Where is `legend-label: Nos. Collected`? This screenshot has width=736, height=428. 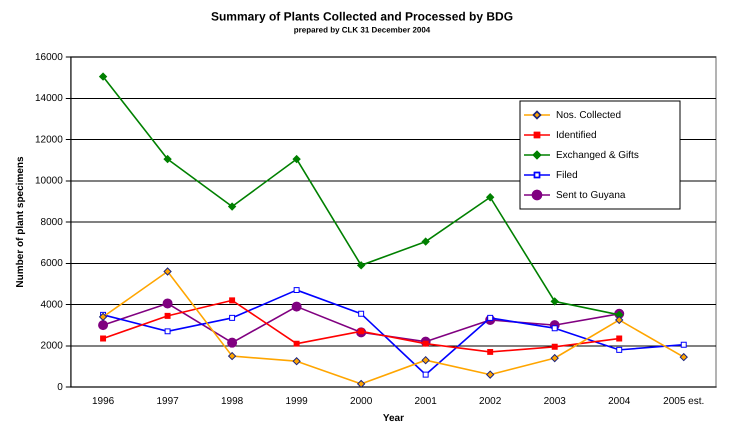
legend-label: Nos. Collected is located at coordinates (589, 115).